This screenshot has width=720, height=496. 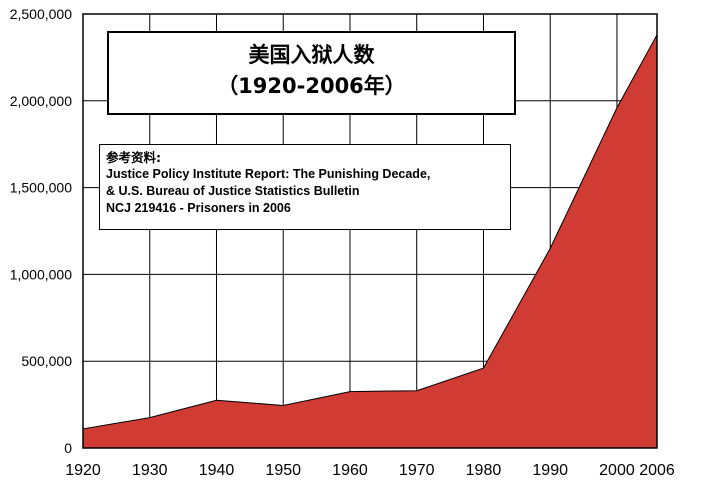 What do you see at coordinates (41, 274) in the screenshot?
I see `y-tick-label: 1,000,000` at bounding box center [41, 274].